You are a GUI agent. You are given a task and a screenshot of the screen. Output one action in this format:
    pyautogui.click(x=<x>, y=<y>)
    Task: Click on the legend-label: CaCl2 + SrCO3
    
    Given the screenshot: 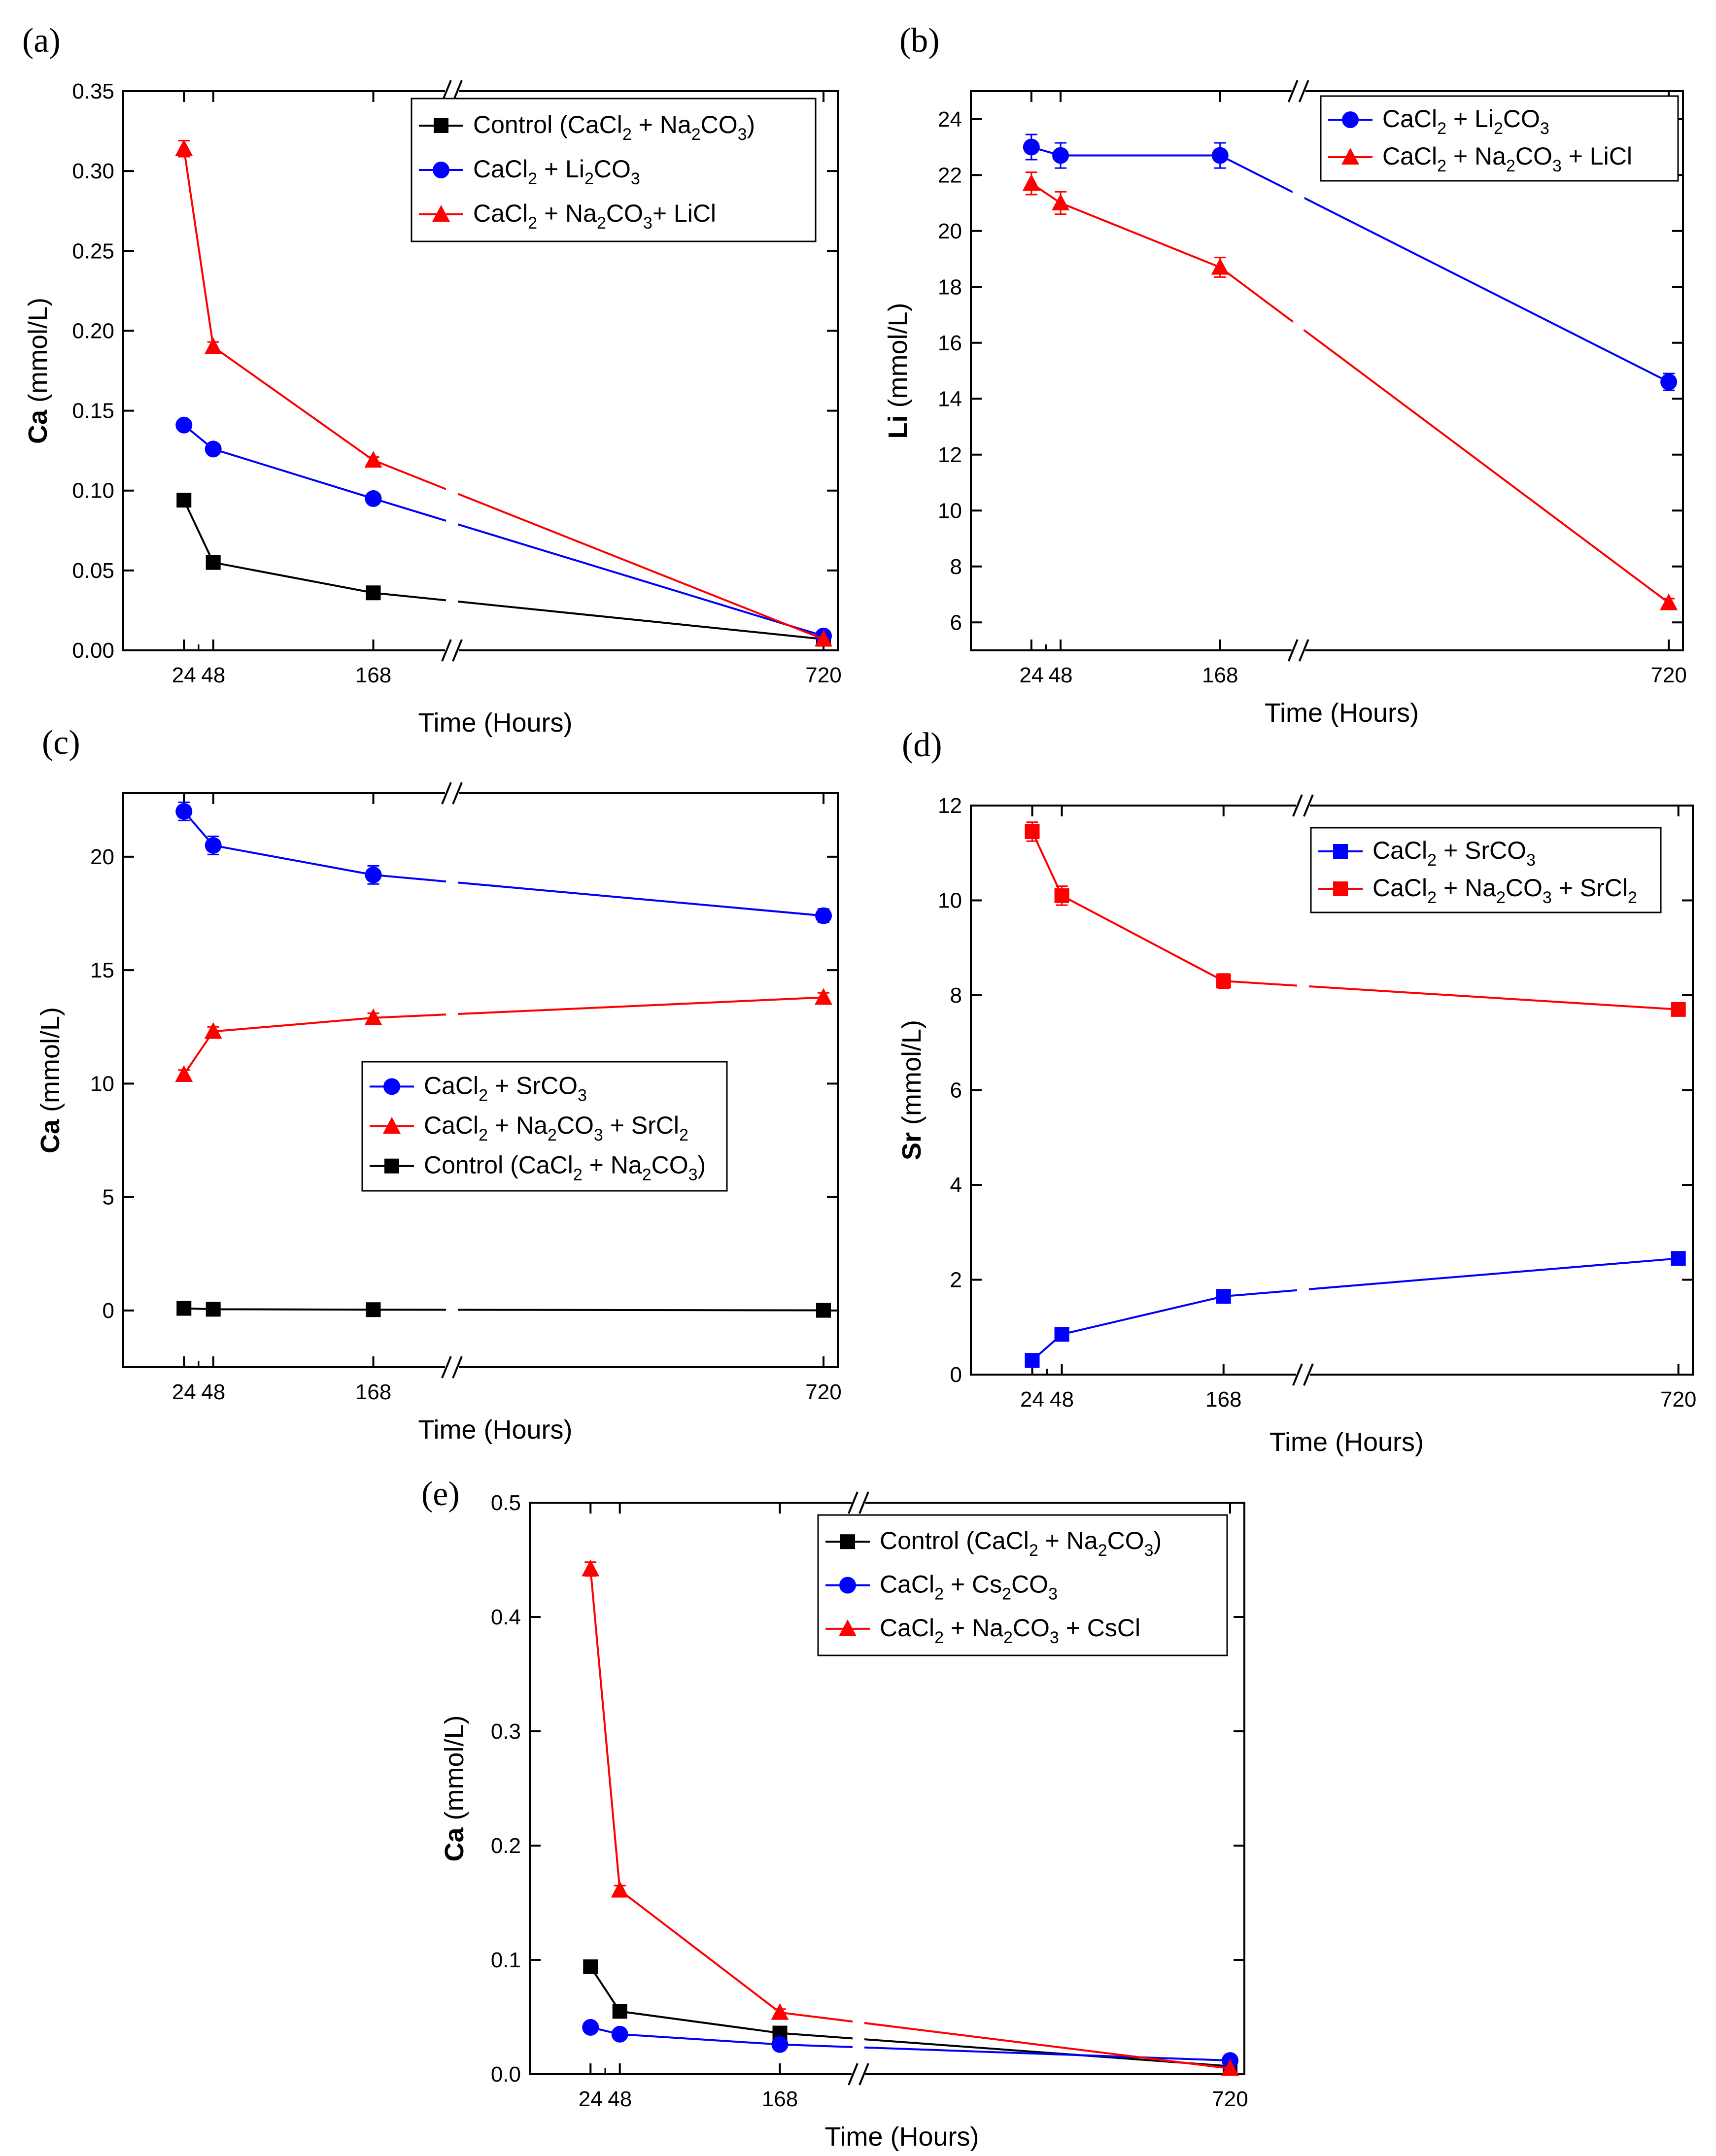 What is the action you would take?
    pyautogui.click(x=1454, y=854)
    